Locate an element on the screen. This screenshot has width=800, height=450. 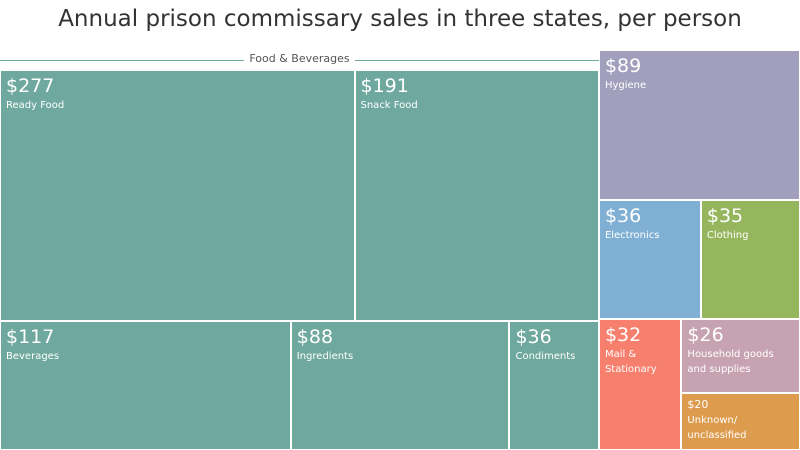
cell-label: Hygiene is located at coordinates (625, 85).